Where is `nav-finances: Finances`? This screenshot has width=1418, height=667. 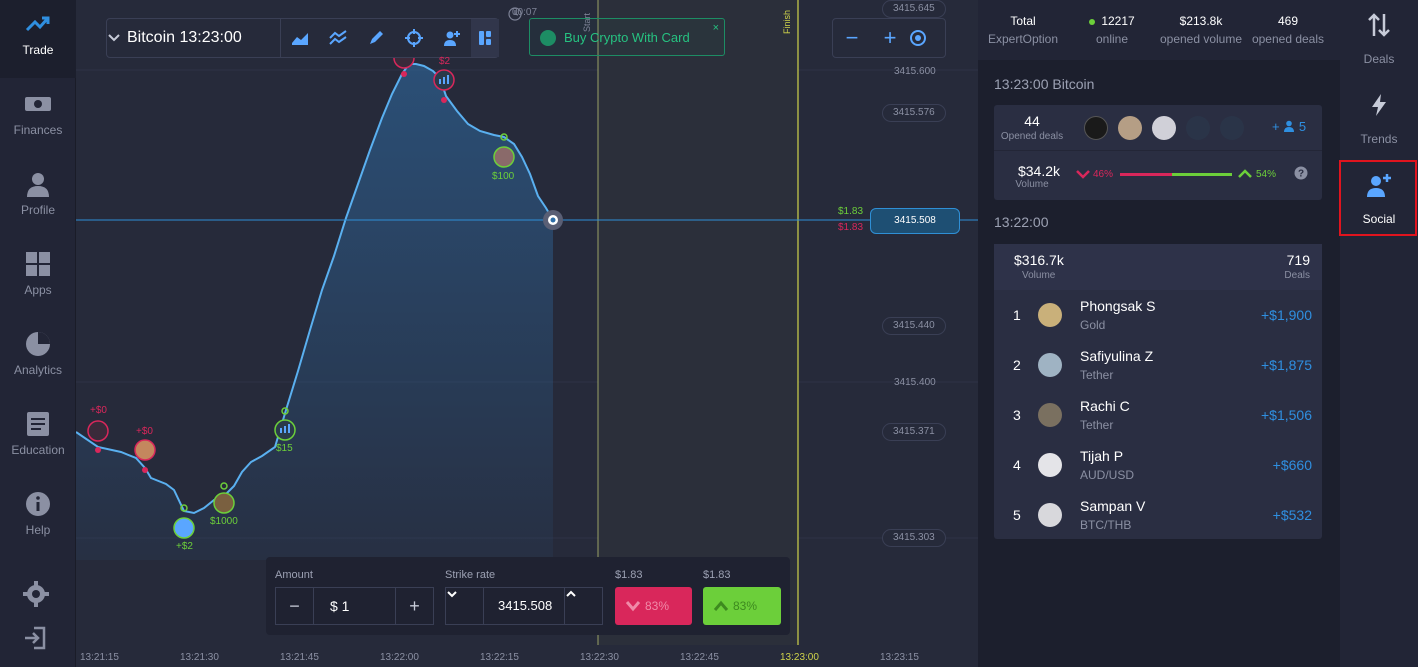 nav-finances: Finances is located at coordinates (38, 119).